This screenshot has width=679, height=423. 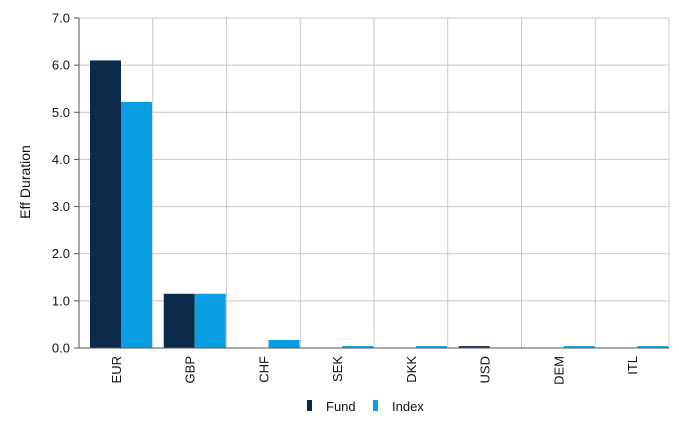 What do you see at coordinates (485, 369) in the screenshot?
I see `x-tick-label-usd: USD` at bounding box center [485, 369].